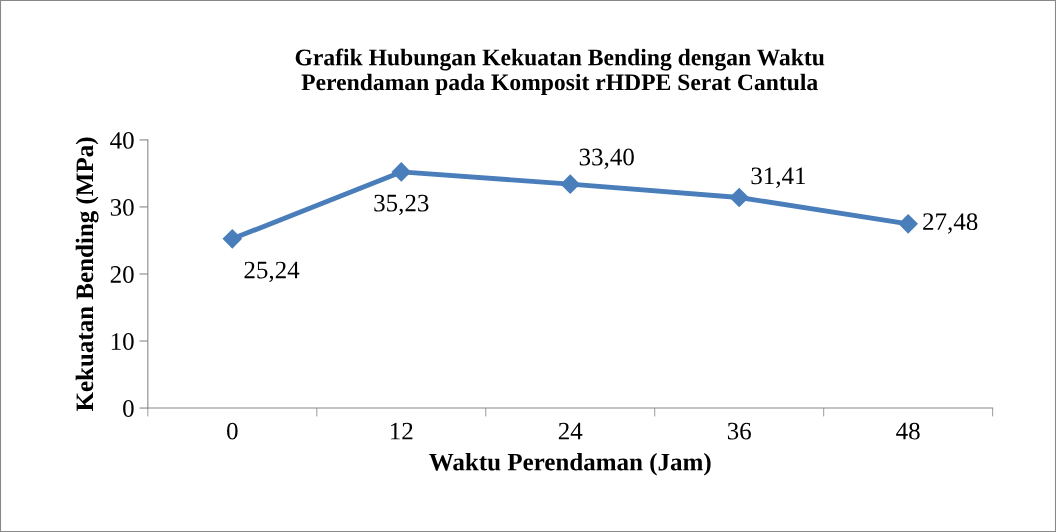 The image size is (1056, 532). What do you see at coordinates (606, 159) in the screenshot?
I see `data-label: 33,40` at bounding box center [606, 159].